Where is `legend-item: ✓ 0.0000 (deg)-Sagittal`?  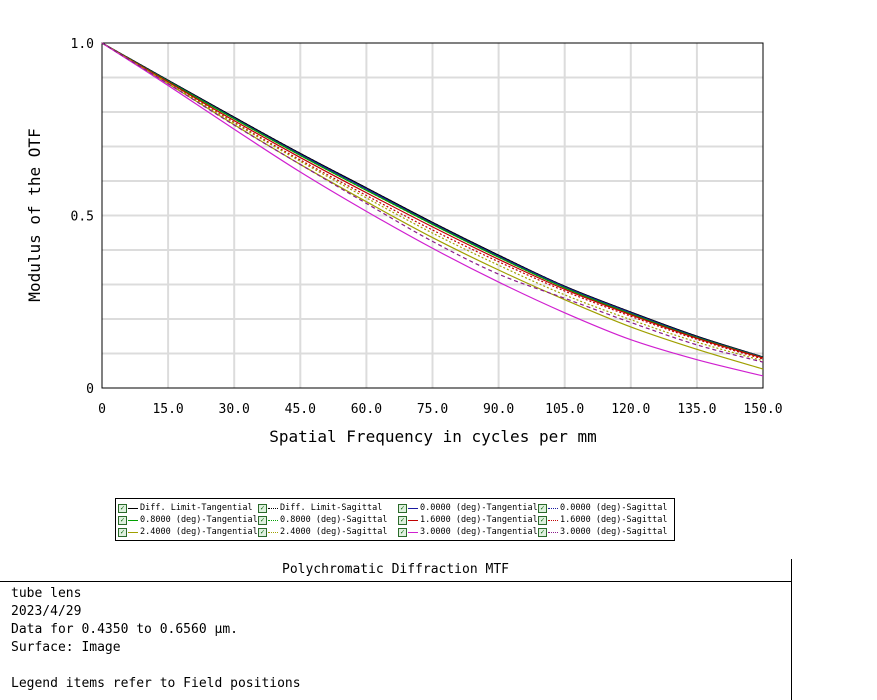 legend-item: ✓ 0.0000 (deg)-Sagittal is located at coordinates (608, 508).